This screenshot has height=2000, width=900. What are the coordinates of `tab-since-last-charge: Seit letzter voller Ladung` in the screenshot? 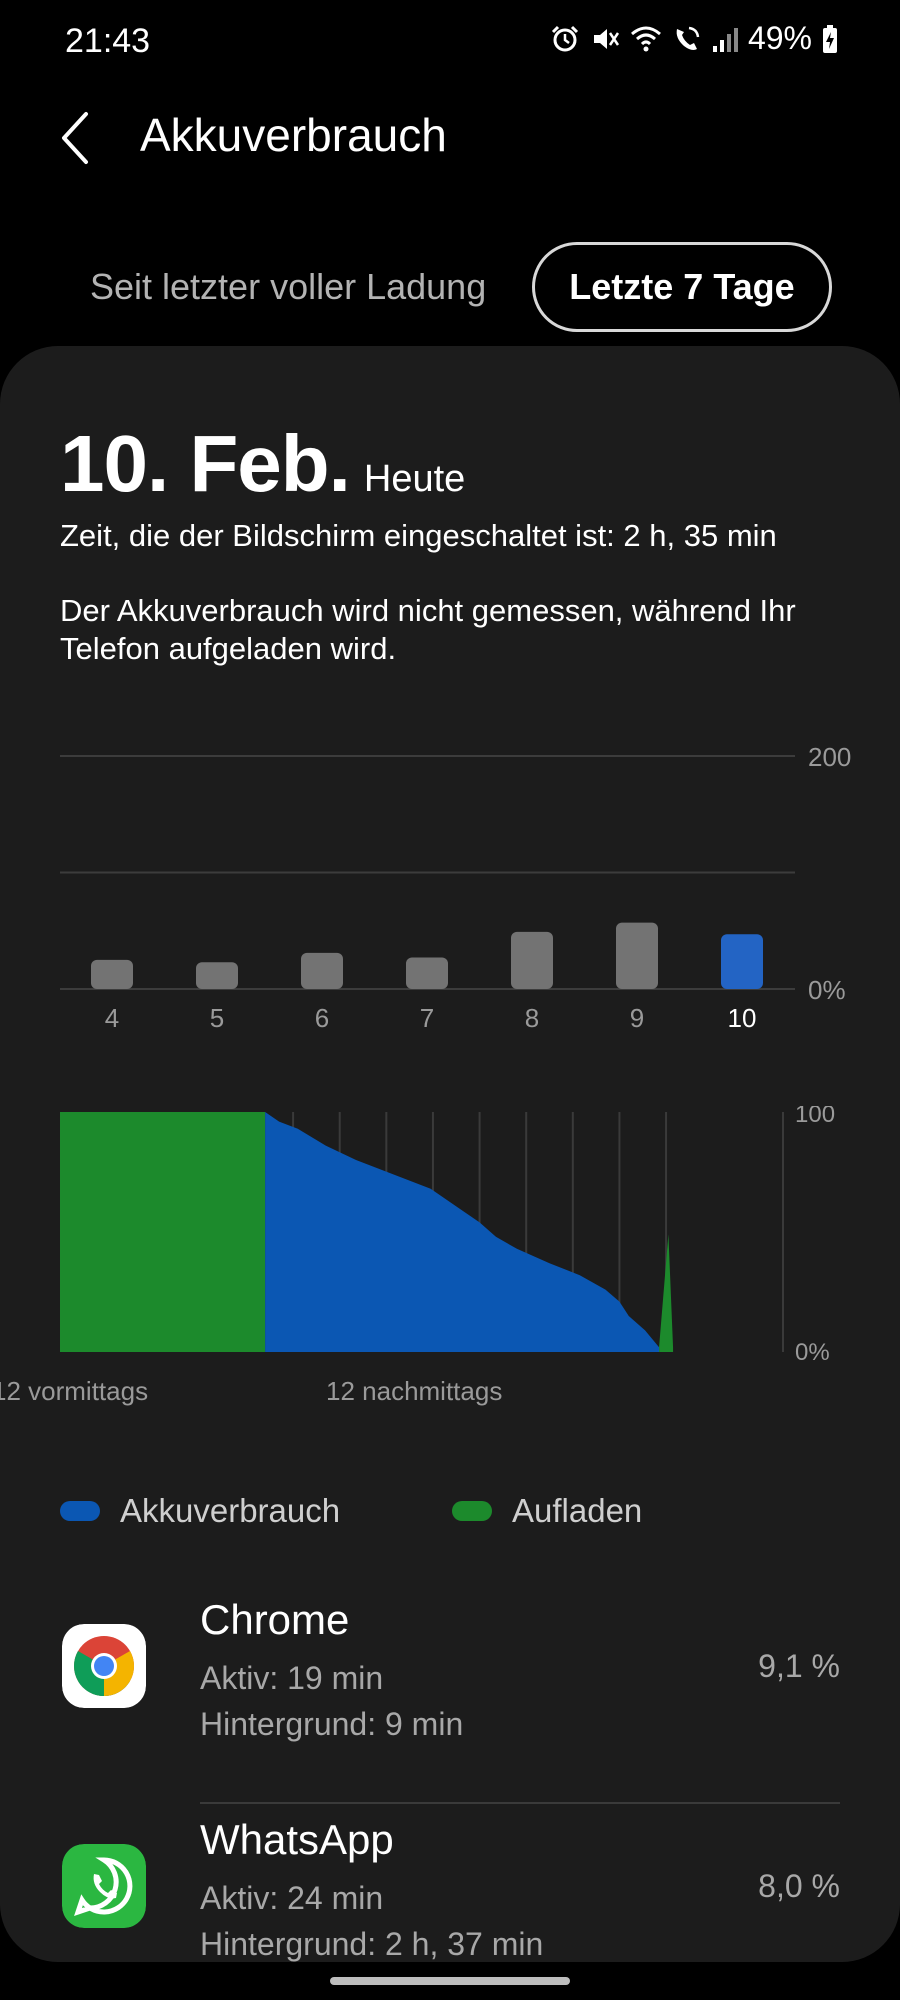 It's located at (288, 286).